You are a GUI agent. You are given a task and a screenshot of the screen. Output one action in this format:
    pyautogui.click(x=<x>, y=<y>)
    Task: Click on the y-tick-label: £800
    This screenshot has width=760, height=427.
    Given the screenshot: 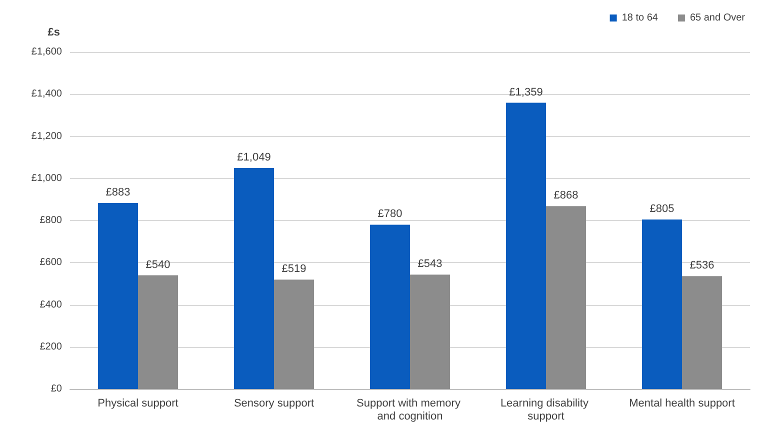 What is the action you would take?
    pyautogui.click(x=51, y=220)
    